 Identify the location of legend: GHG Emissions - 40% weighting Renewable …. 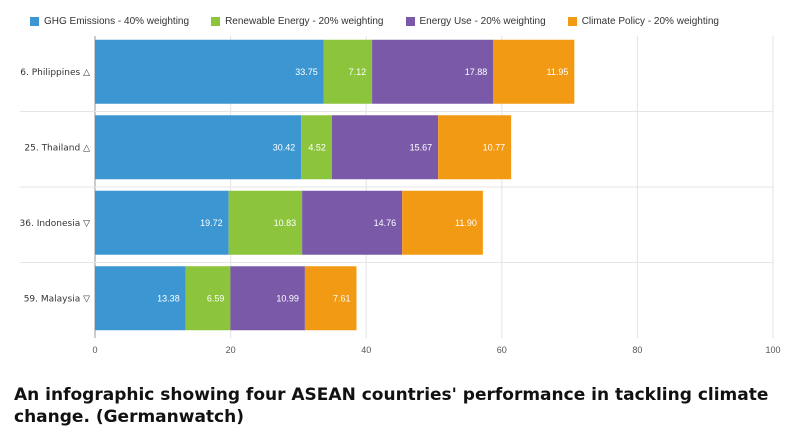
(374, 21).